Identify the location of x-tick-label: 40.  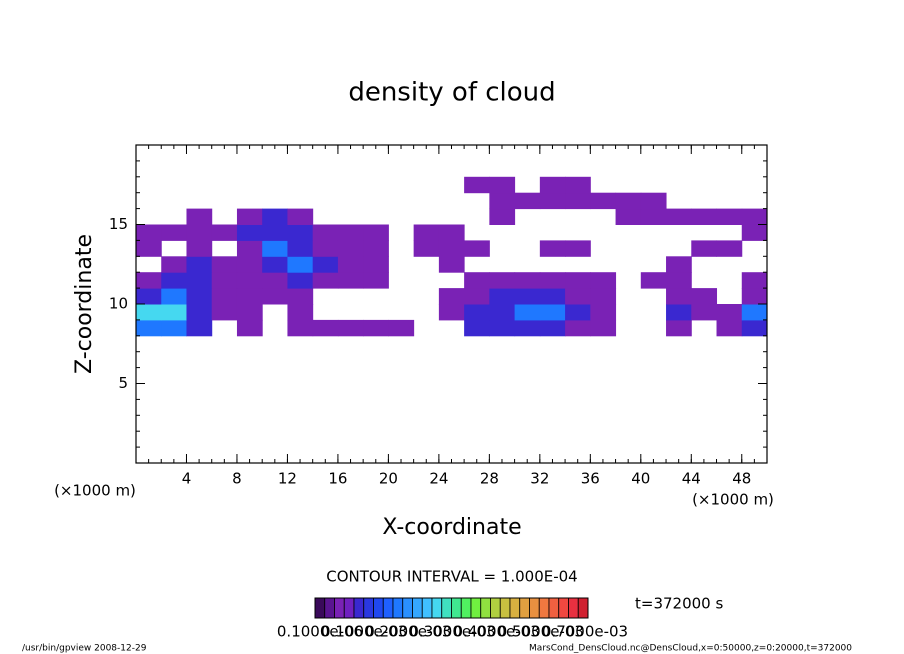
(640, 479).